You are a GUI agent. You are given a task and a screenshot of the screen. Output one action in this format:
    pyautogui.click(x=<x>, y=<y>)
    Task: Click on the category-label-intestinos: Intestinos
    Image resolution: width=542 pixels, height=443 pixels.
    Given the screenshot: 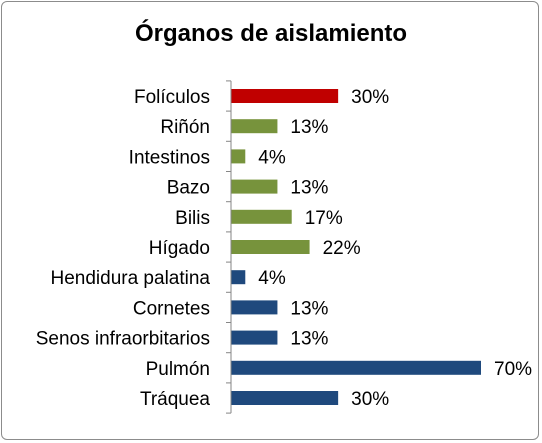 What is the action you would take?
    pyautogui.click(x=169, y=157)
    